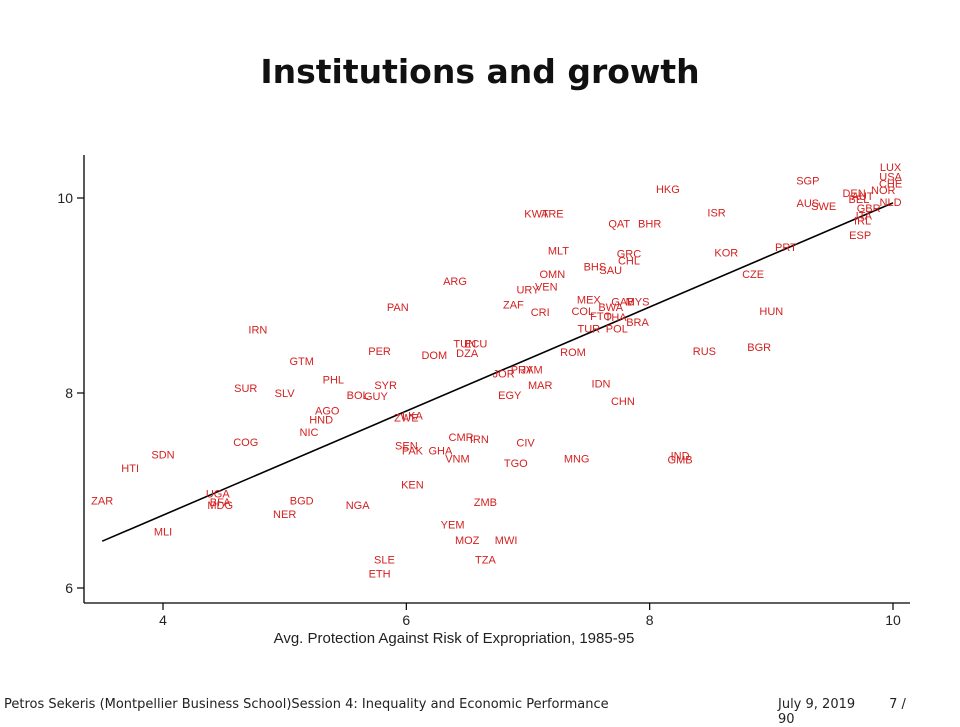 This screenshot has width=960, height=727. Describe the element at coordinates (890, 178) in the screenshot. I see `point-label: USA` at that location.